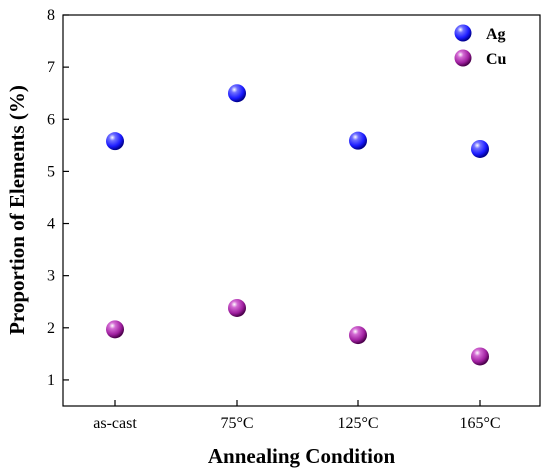 The image size is (550, 474). I want to click on legend-marker-cu, so click(463, 58).